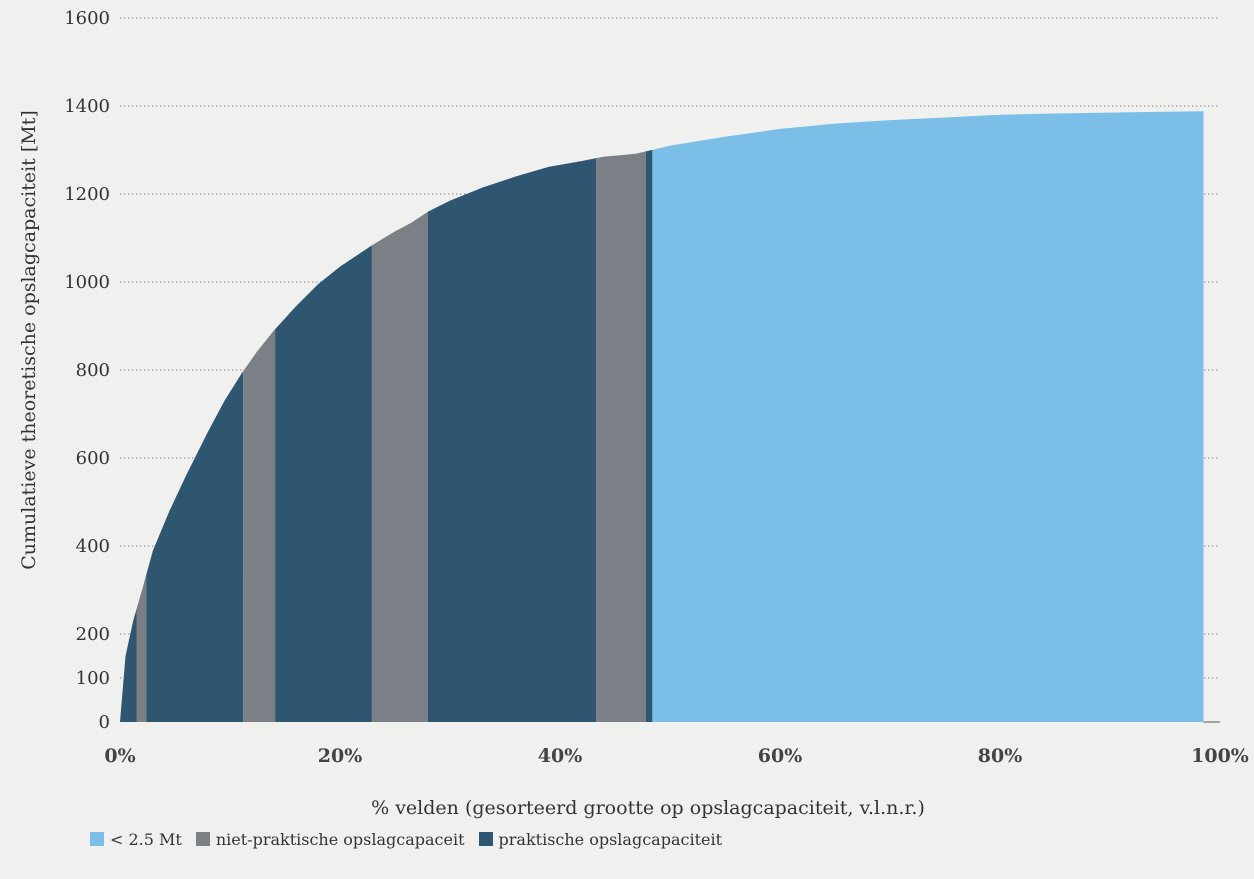  What do you see at coordinates (87, 18) in the screenshot?
I see `y-tick-label-1600: 1600` at bounding box center [87, 18].